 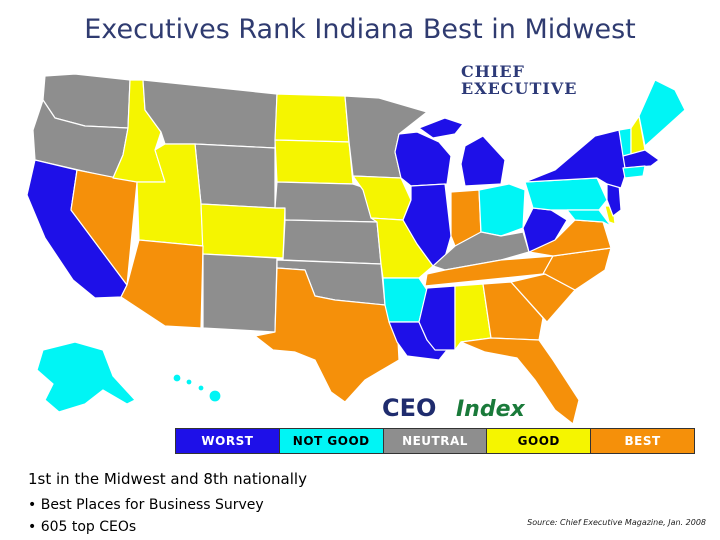 I want to click on ceo-index-logo-index: Index, so click(x=491, y=409).